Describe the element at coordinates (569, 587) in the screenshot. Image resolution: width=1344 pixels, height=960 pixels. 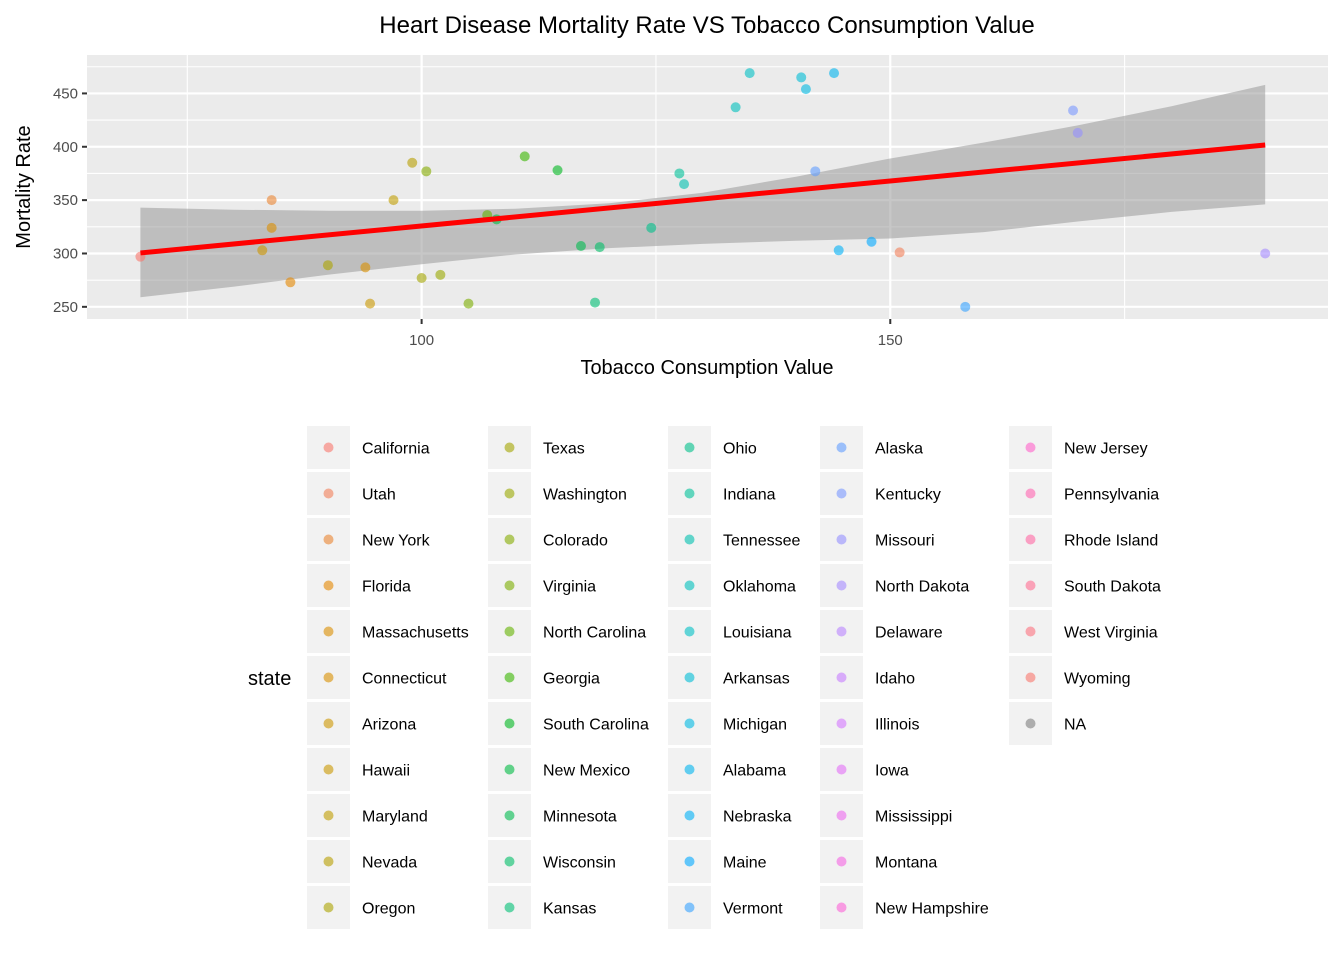
I see `legend-label: Virginia` at that location.